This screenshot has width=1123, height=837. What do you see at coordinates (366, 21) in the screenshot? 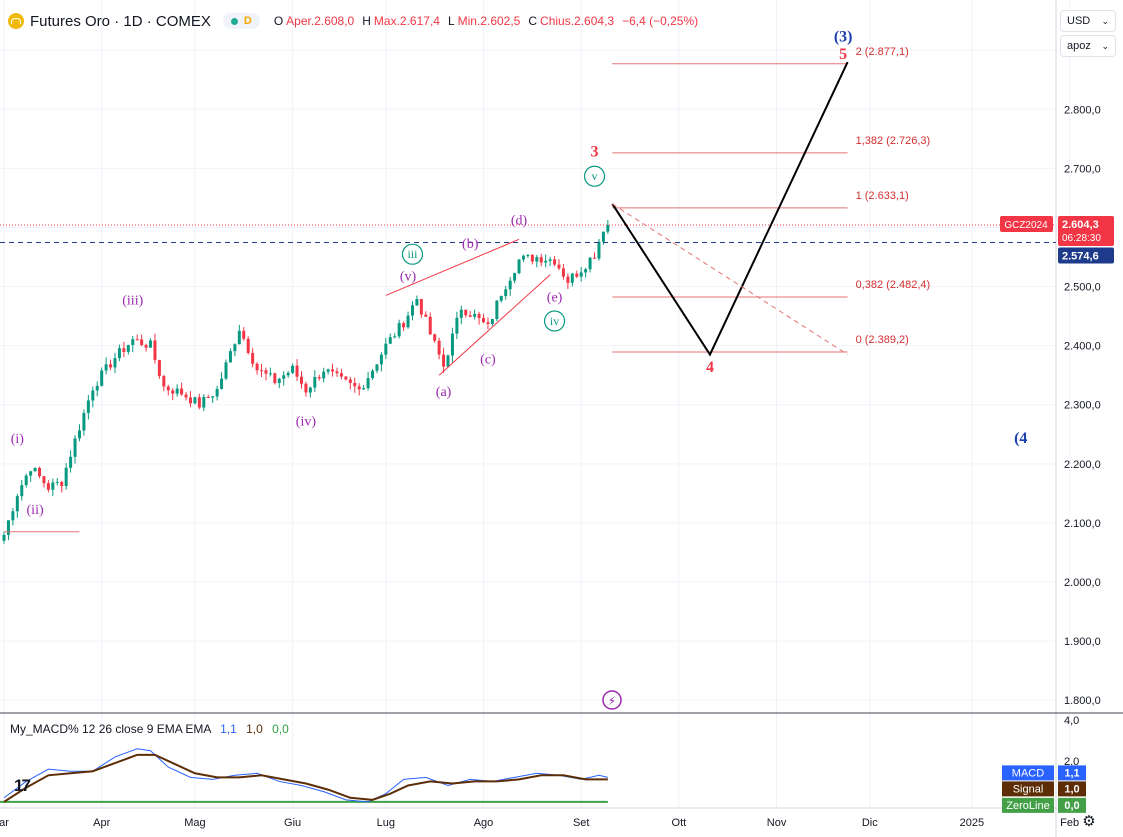
I see `high-label: H` at bounding box center [366, 21].